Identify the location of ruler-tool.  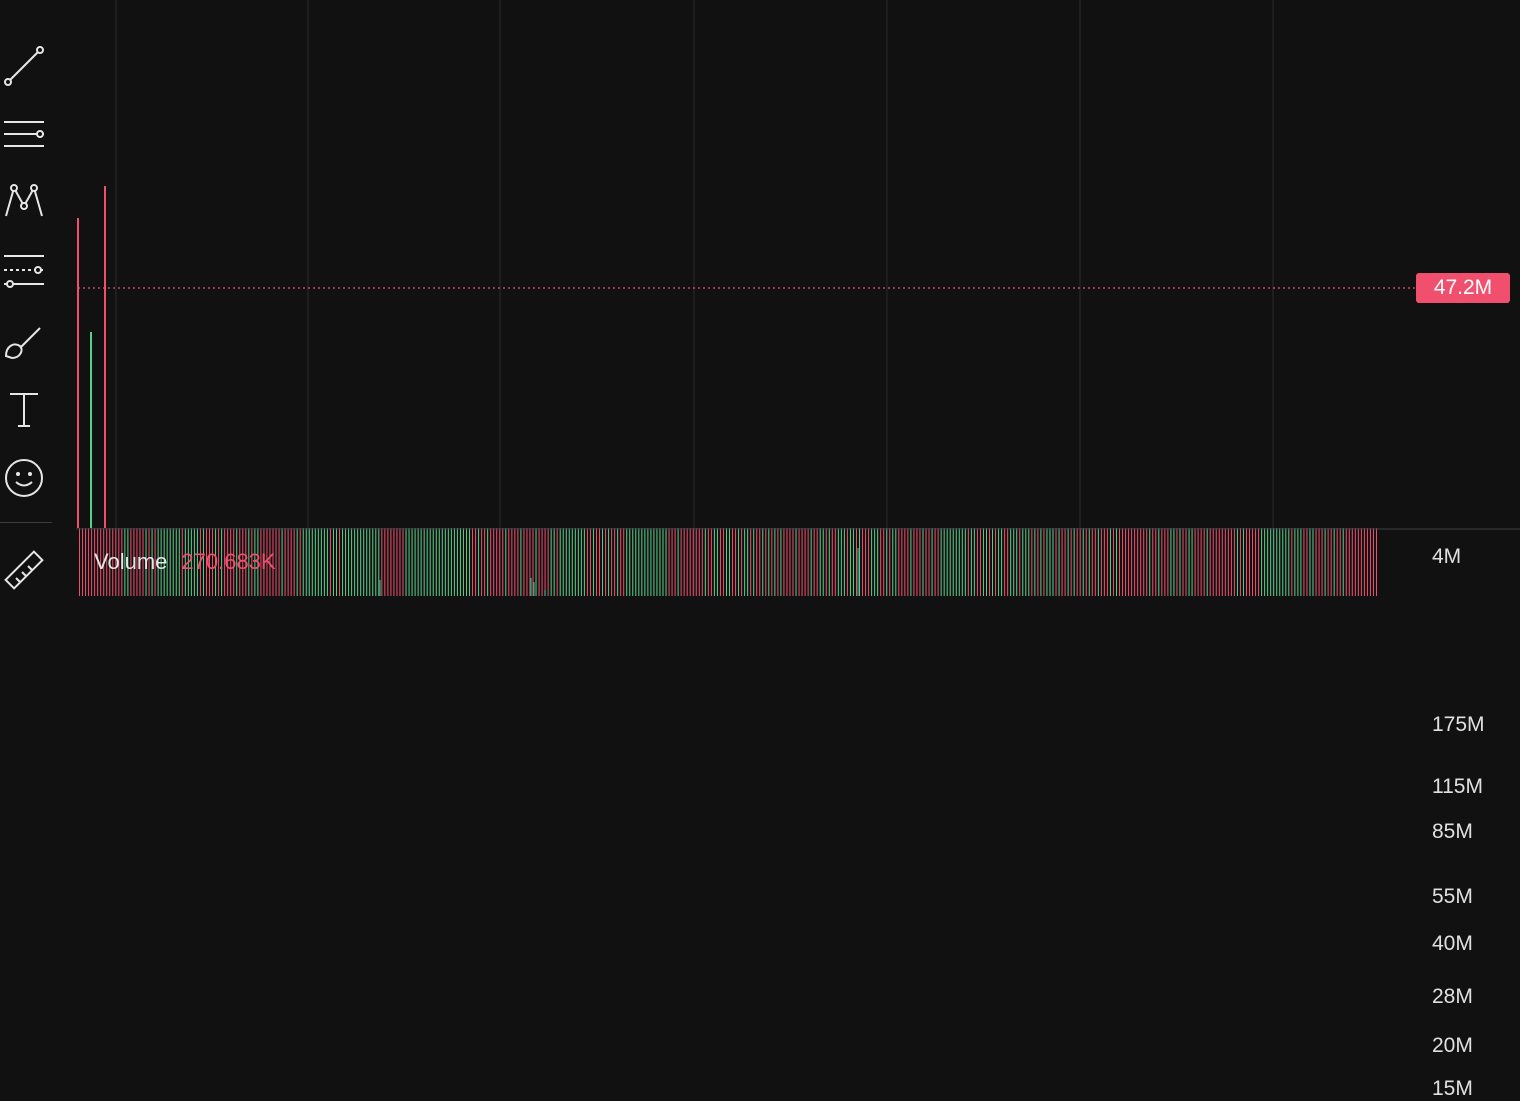
(24, 570).